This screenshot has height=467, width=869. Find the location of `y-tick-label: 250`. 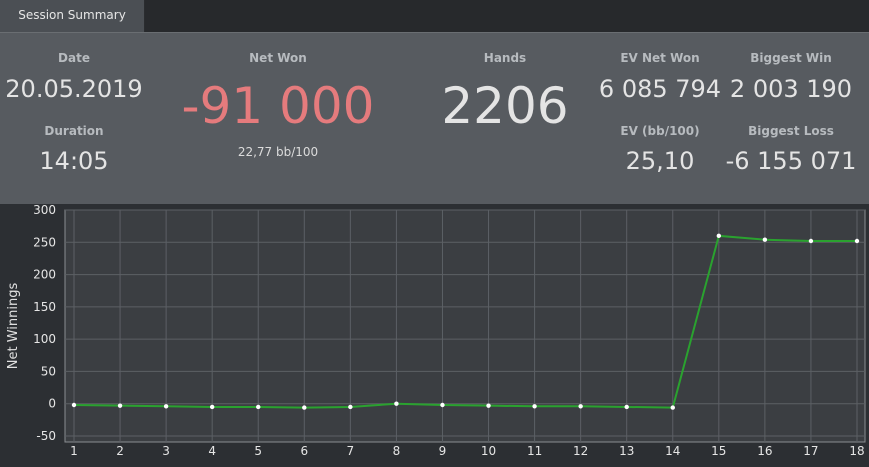

y-tick-label: 250 is located at coordinates (44, 242).